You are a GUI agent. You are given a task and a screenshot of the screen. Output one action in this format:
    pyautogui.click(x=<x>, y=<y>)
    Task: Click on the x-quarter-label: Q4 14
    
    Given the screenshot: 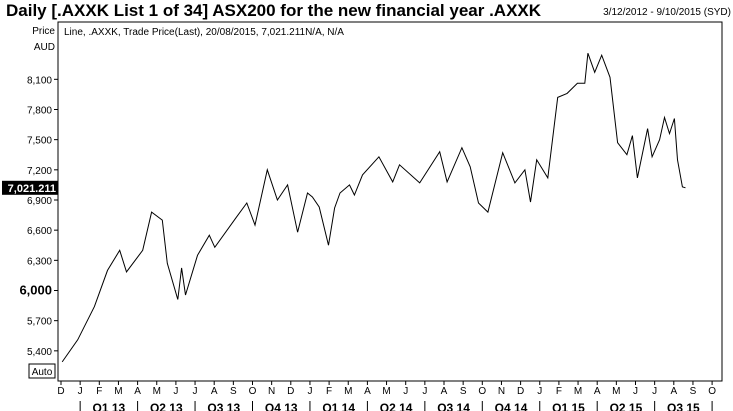 What is the action you would take?
    pyautogui.click(x=511, y=406)
    